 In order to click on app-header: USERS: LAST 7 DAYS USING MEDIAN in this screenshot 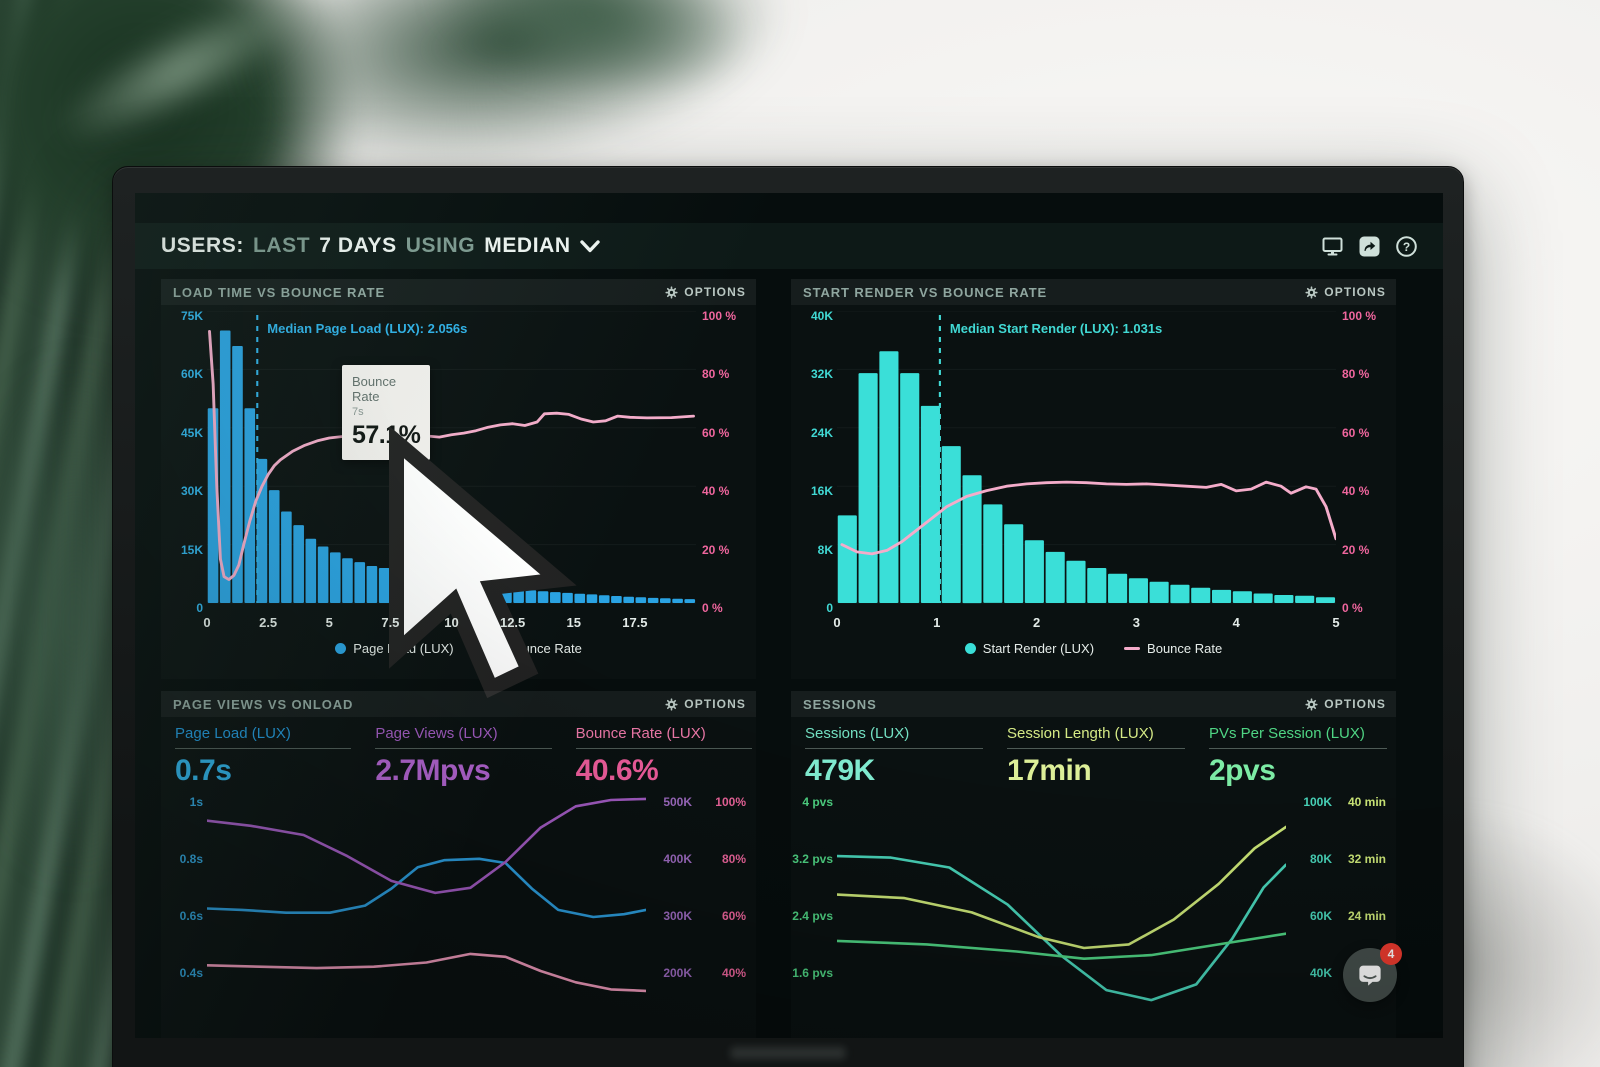, I will do `click(789, 246)`.